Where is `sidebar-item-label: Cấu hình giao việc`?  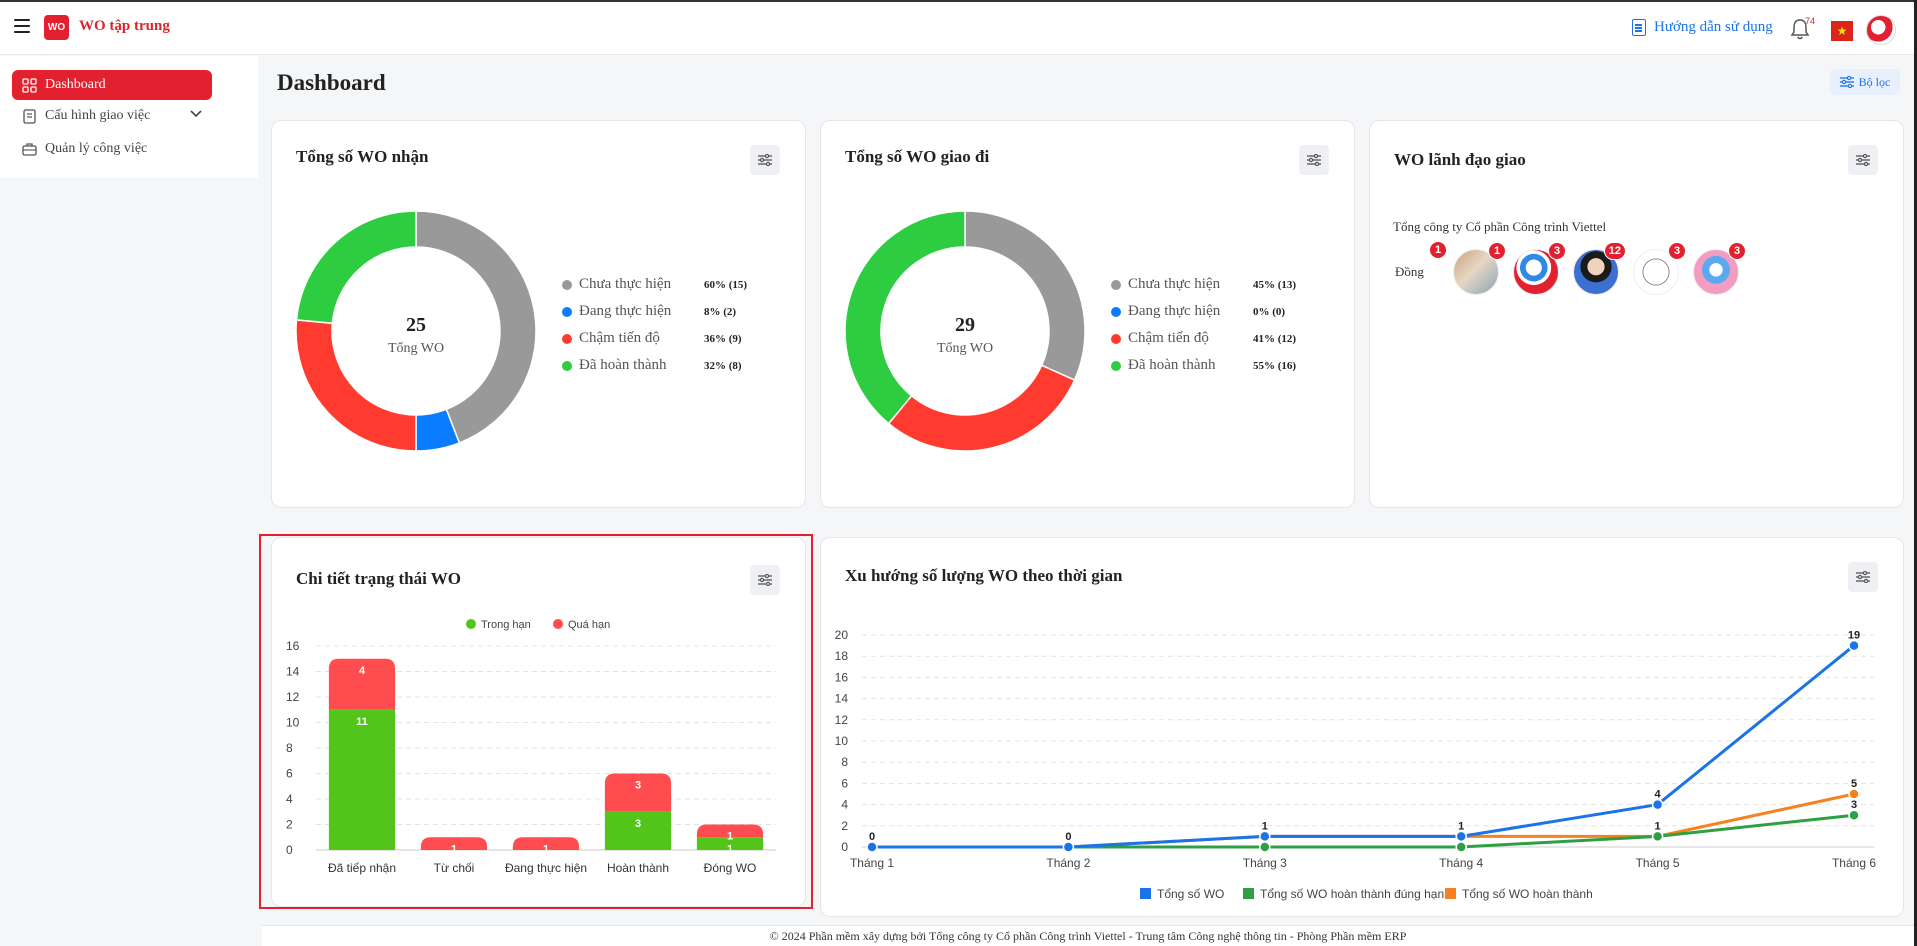
sidebar-item-label: Cấu hình giao việc is located at coordinates (98, 115).